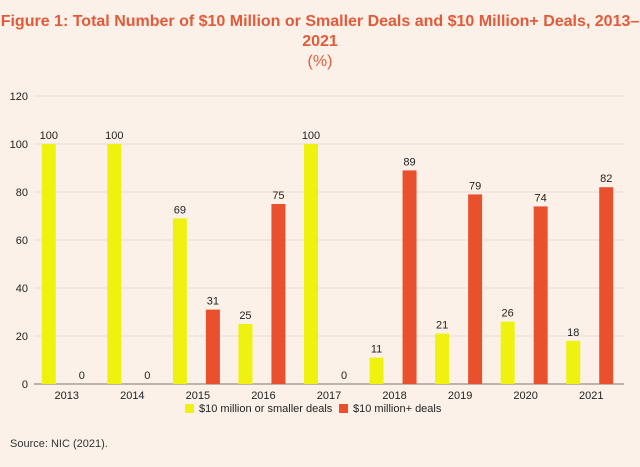  I want to click on x-tick-label: 2020, so click(525, 396).